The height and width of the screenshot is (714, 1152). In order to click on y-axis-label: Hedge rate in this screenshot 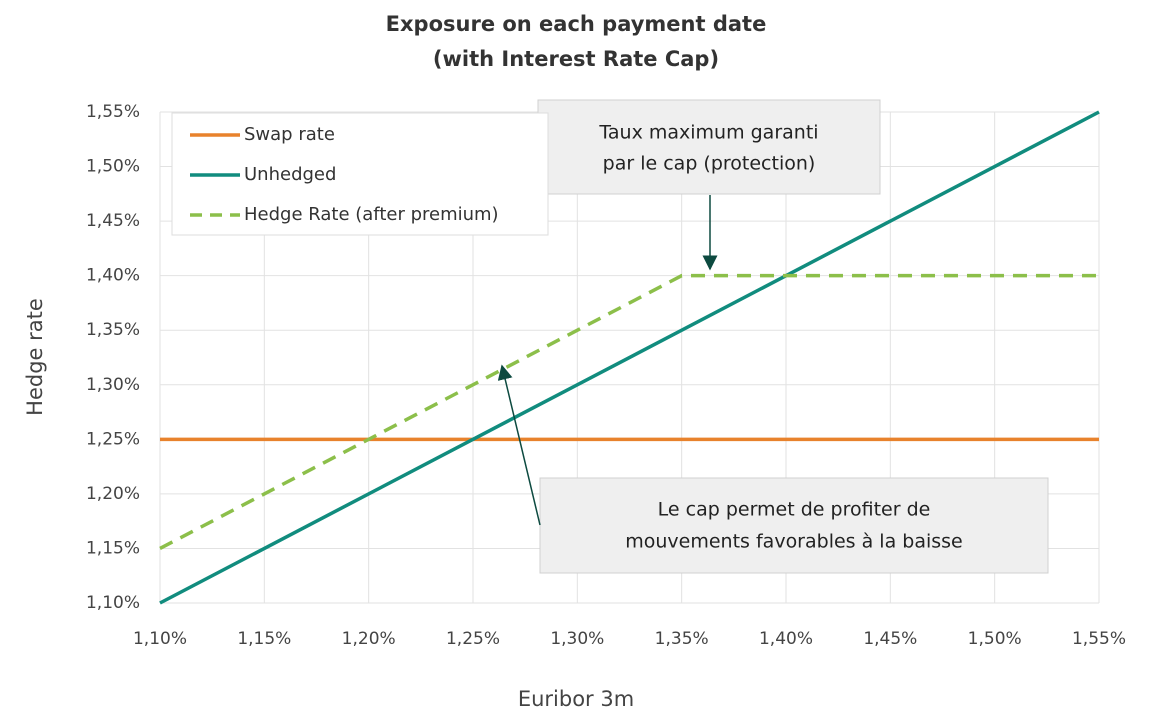, I will do `click(35, 357)`.